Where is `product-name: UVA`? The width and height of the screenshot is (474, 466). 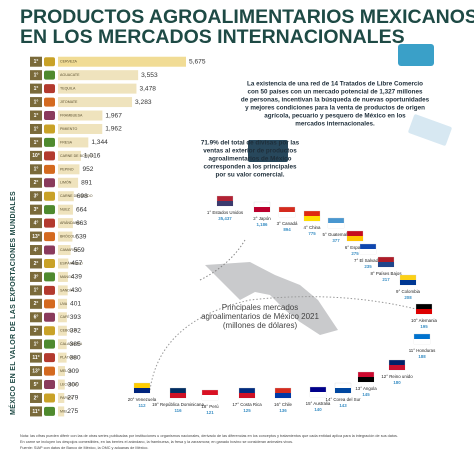 product-name: UVA is located at coordinates (64, 304).